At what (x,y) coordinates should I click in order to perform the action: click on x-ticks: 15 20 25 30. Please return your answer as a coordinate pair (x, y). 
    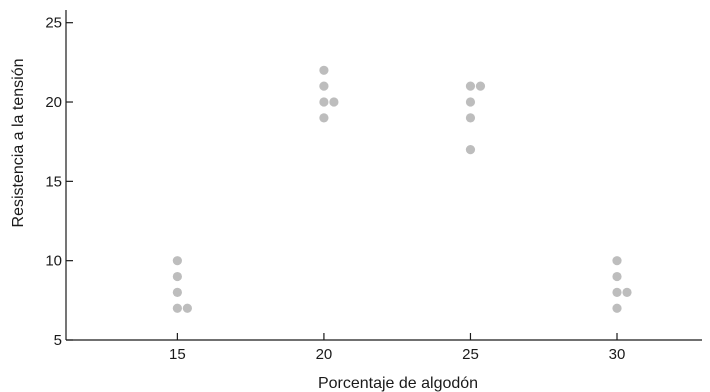
    Looking at the image, I should click on (397, 348).